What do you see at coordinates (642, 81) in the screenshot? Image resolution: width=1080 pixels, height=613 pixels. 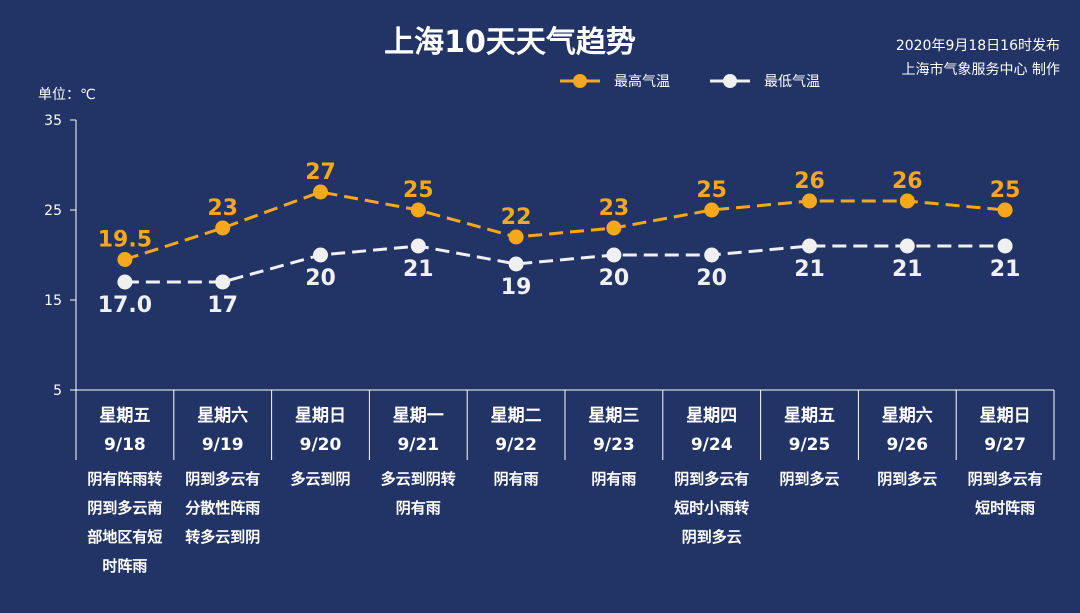 I see `legend-high-label: 最高气温` at bounding box center [642, 81].